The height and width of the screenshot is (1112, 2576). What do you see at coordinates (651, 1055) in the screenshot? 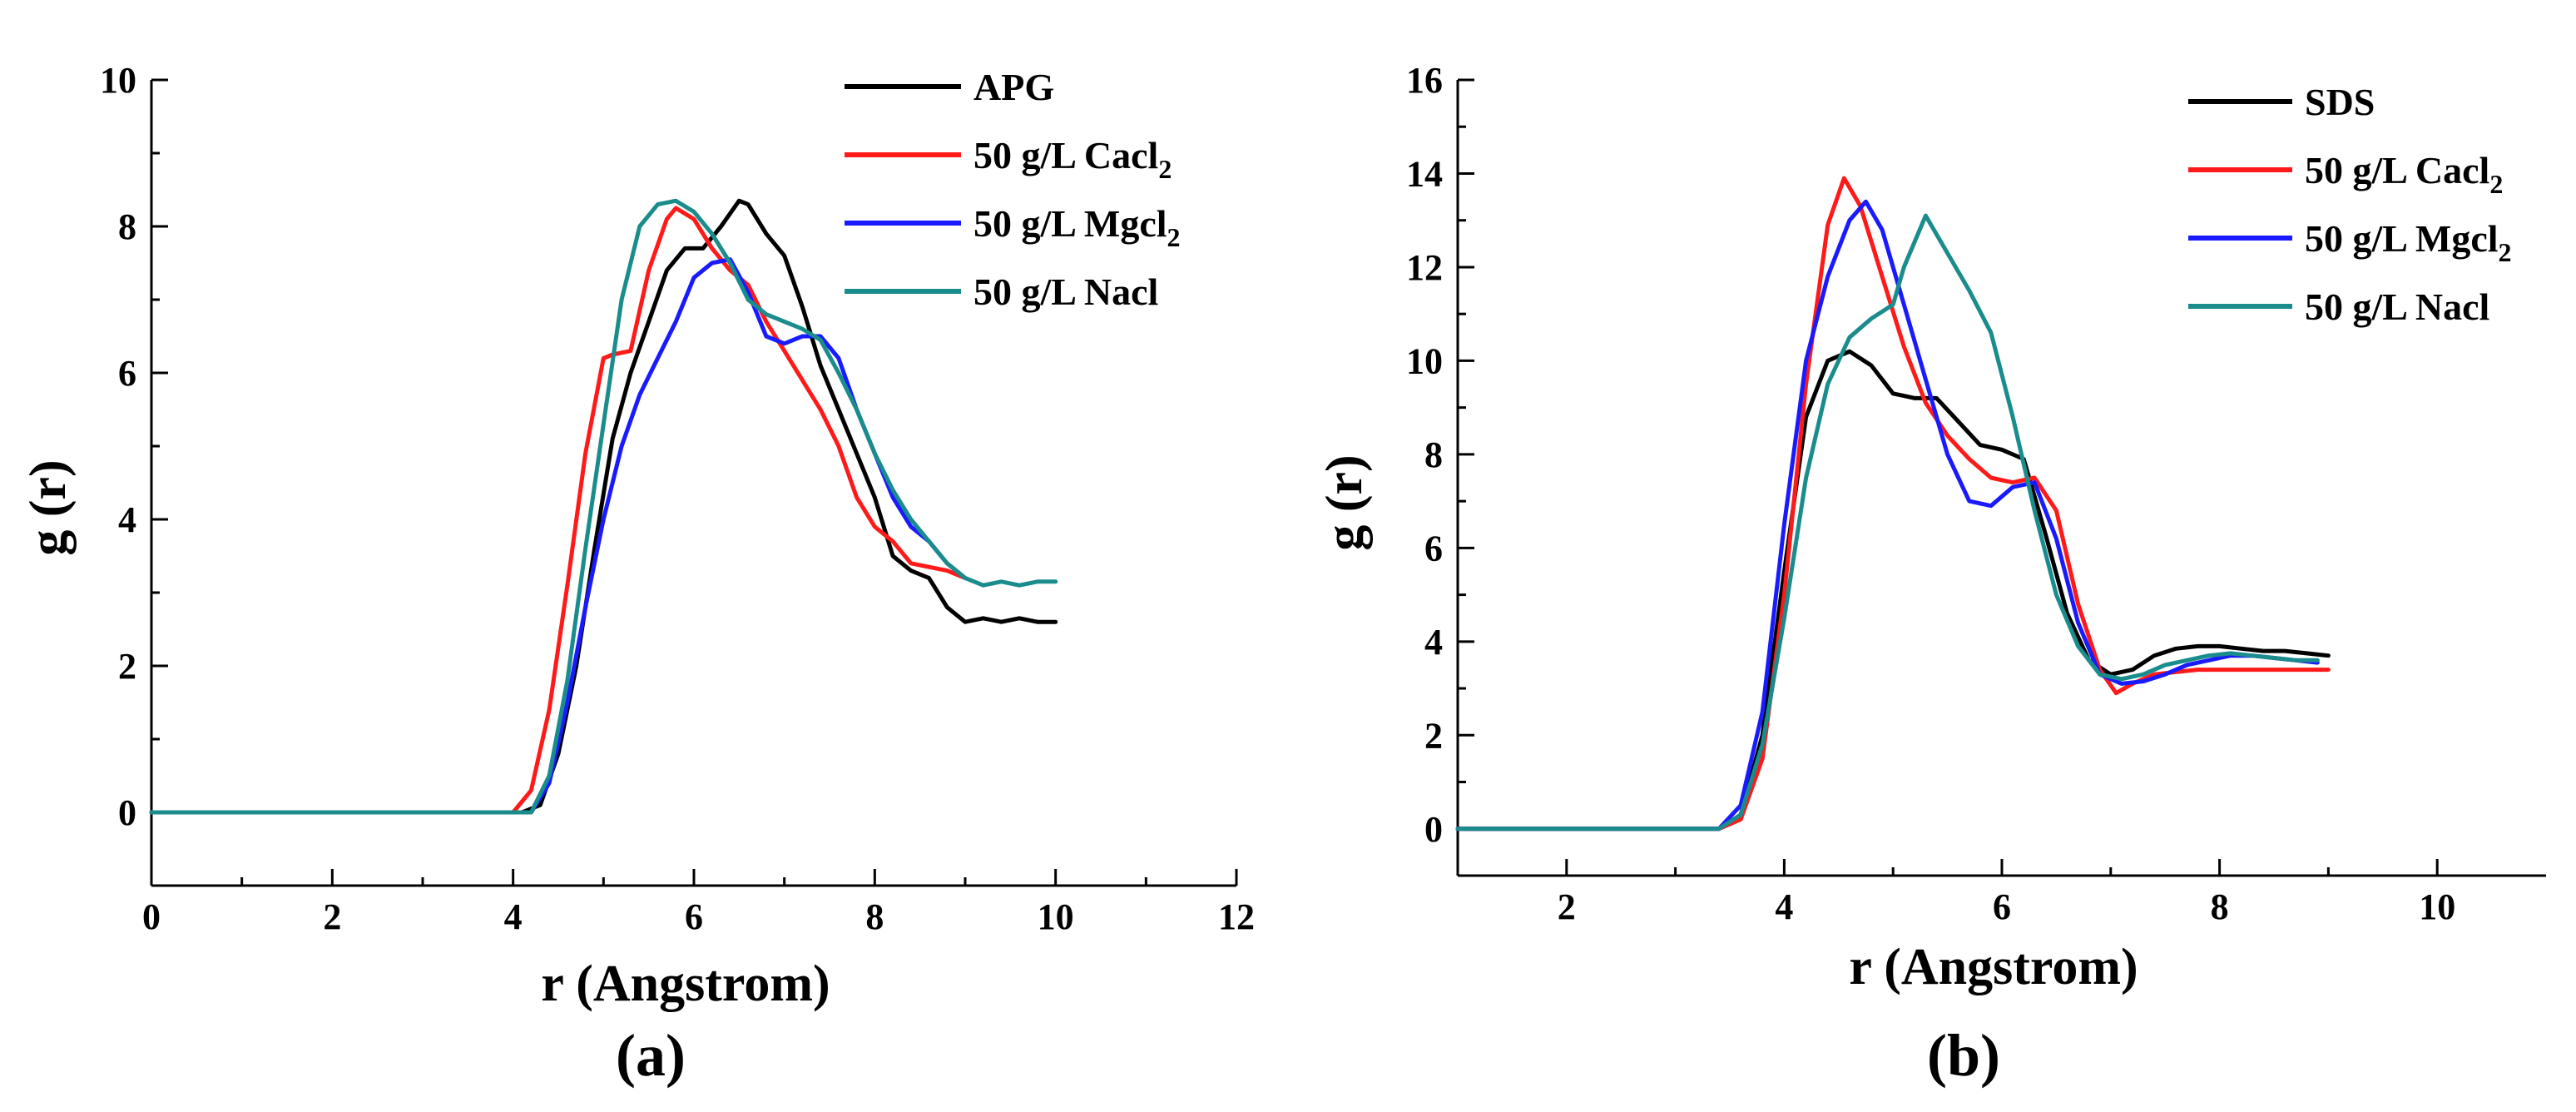
I see `panel-label-a: (a)` at bounding box center [651, 1055].